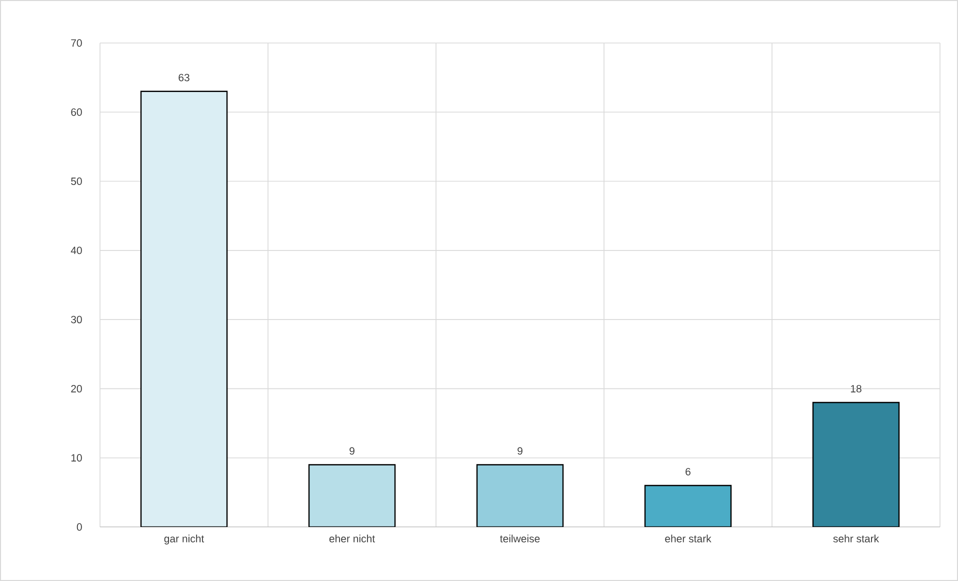 This screenshot has width=958, height=581. I want to click on x-tick-label: teilweise, so click(520, 538).